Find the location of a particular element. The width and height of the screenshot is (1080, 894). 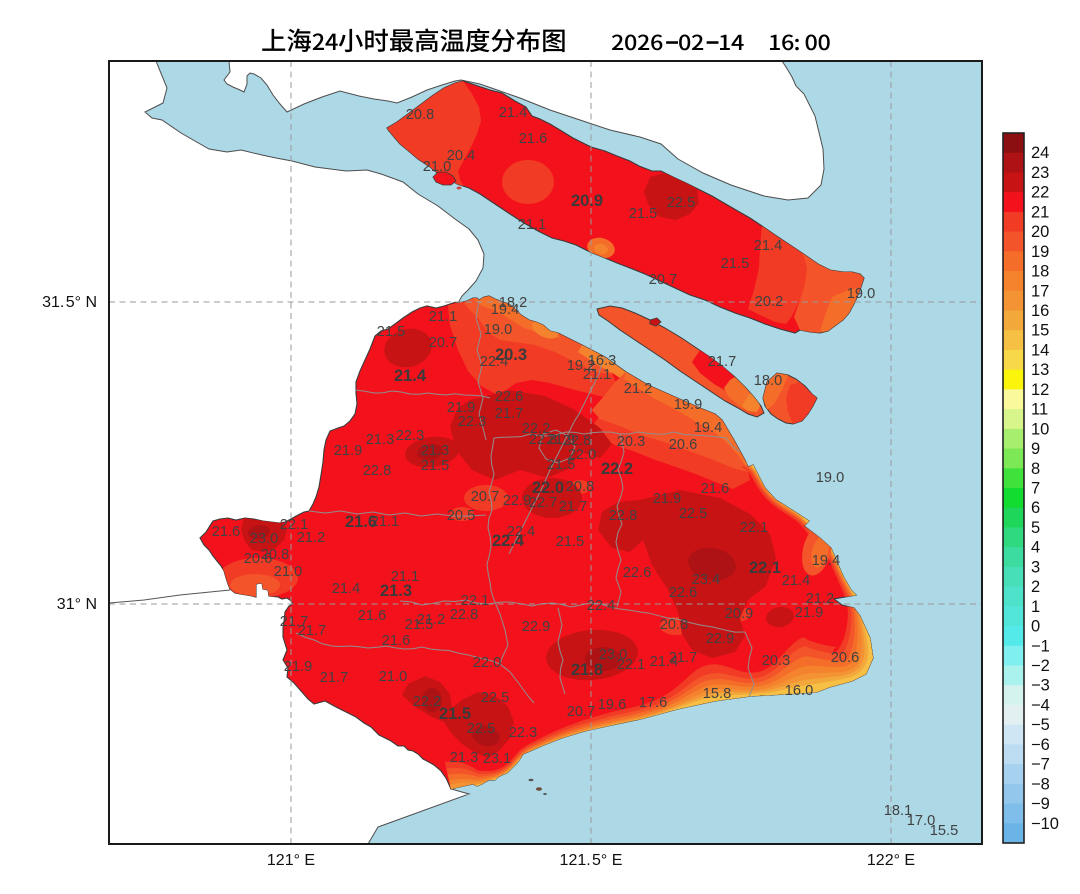

svg-text: −8 is located at coordinates (1040, 784).